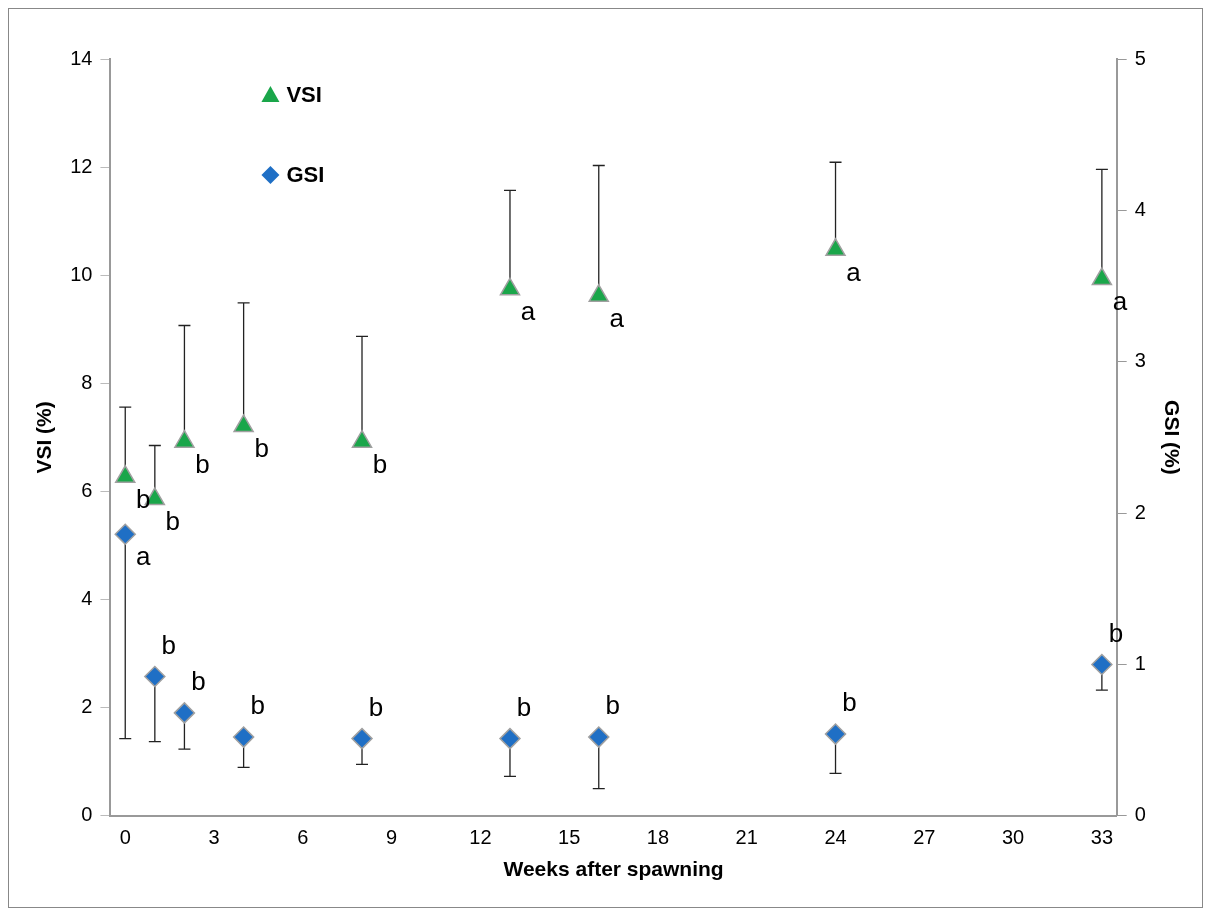 The width and height of the screenshot is (1211, 916). What do you see at coordinates (835, 837) in the screenshot?
I see `x-tick-label: 24` at bounding box center [835, 837].